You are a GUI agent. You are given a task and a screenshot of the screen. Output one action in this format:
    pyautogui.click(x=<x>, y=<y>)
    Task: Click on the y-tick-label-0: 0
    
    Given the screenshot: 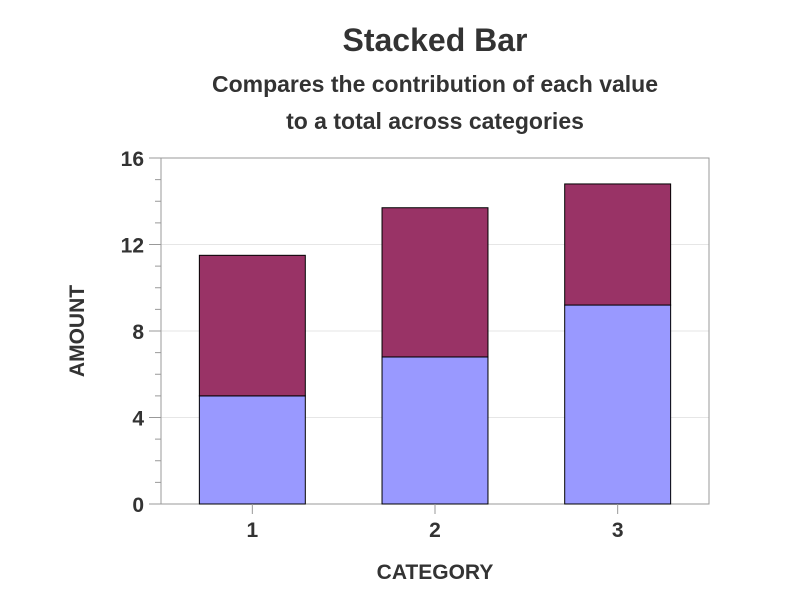 What is the action you would take?
    pyautogui.click(x=138, y=505)
    